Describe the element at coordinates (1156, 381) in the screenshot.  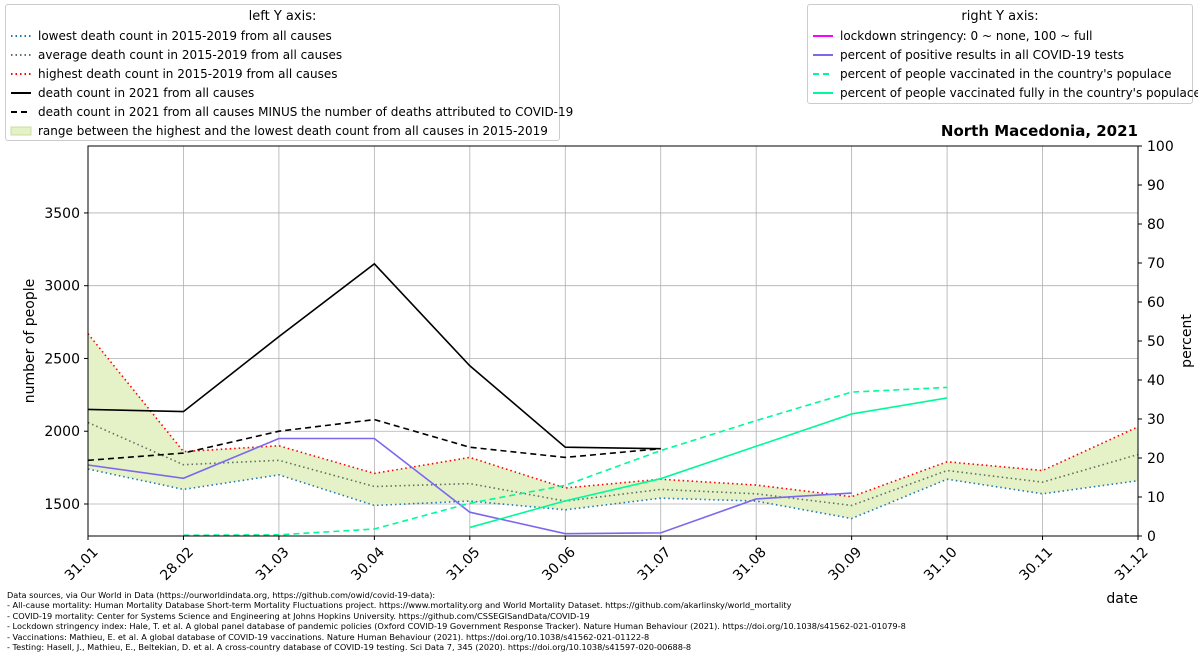
I see `y-right-tick-label: 40` at that location.